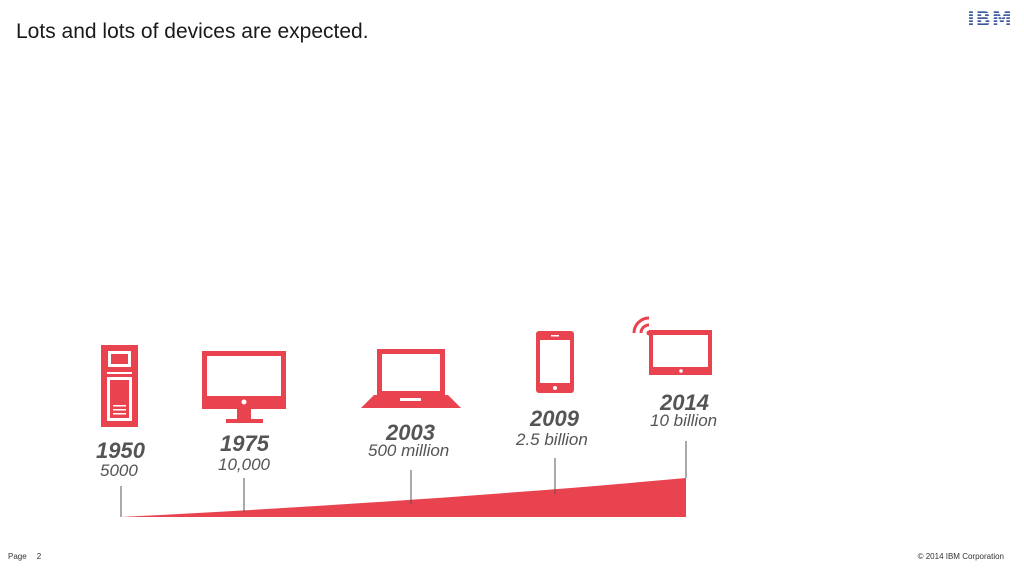 Image resolution: width=1024 pixels, height=576 pixels. Describe the element at coordinates (17, 556) in the screenshot. I see `page-label: Page` at that location.